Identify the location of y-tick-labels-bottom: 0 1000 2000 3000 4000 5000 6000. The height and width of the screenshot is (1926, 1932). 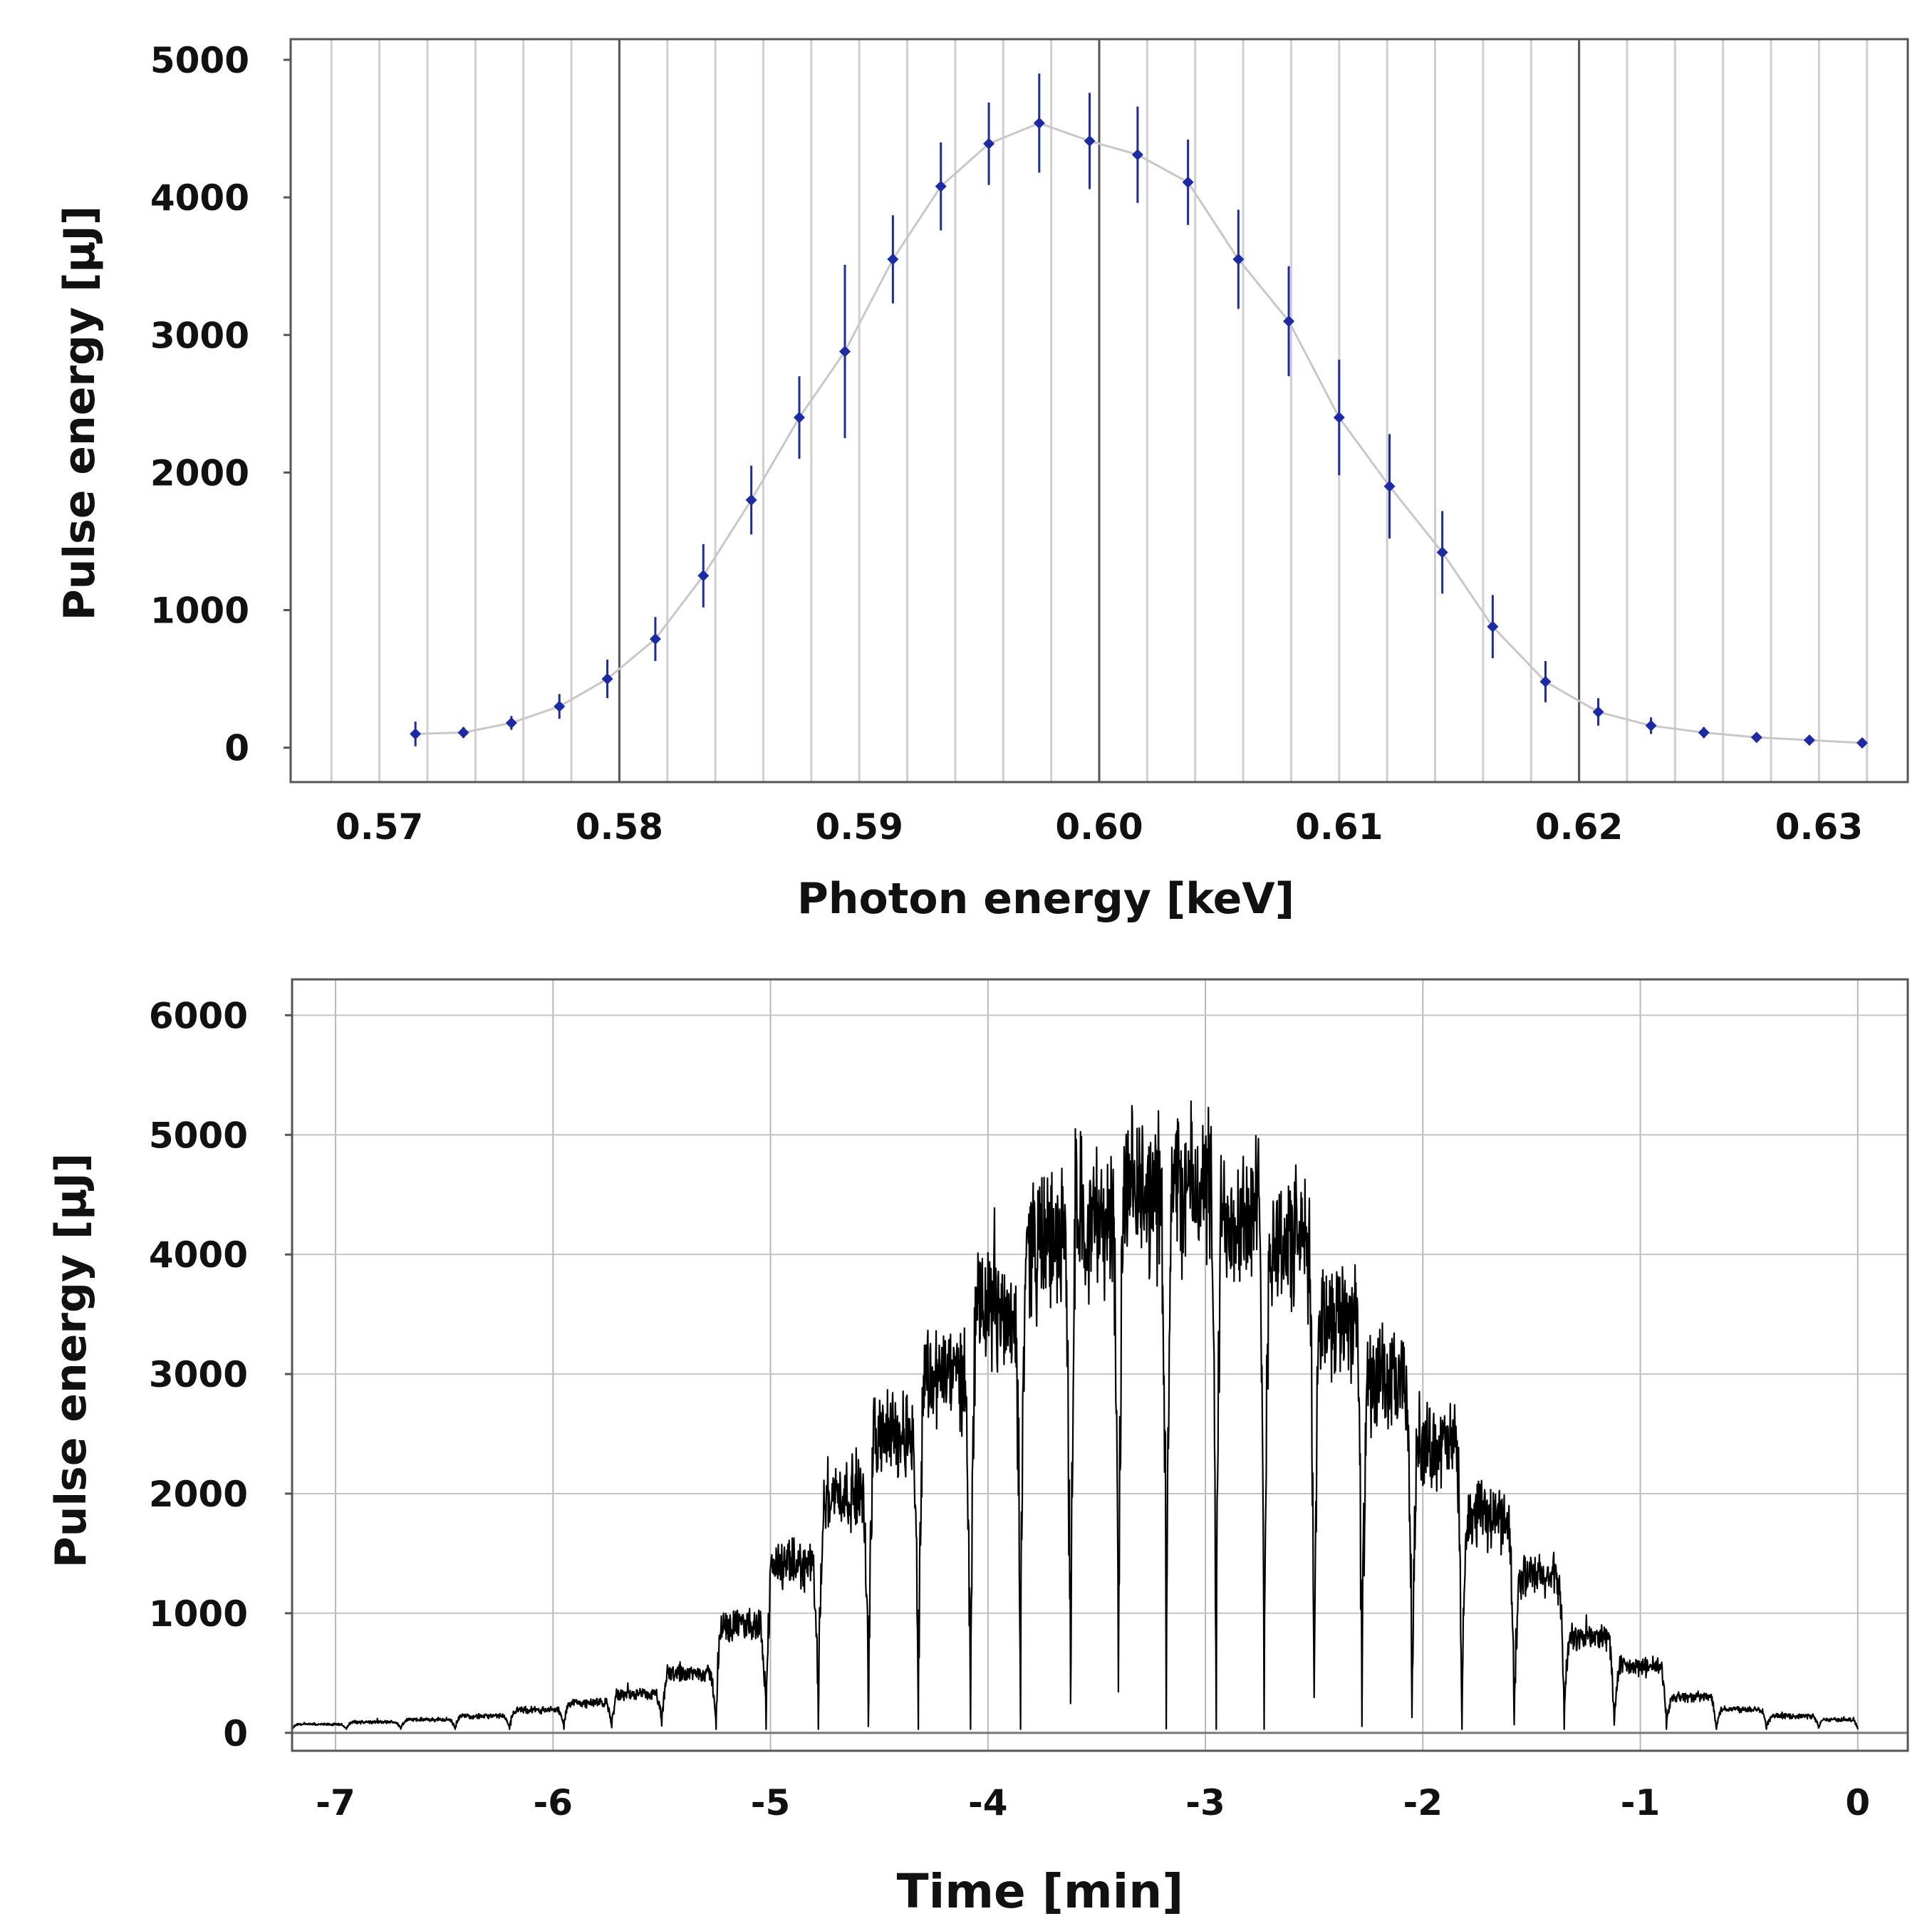
(220, 1374).